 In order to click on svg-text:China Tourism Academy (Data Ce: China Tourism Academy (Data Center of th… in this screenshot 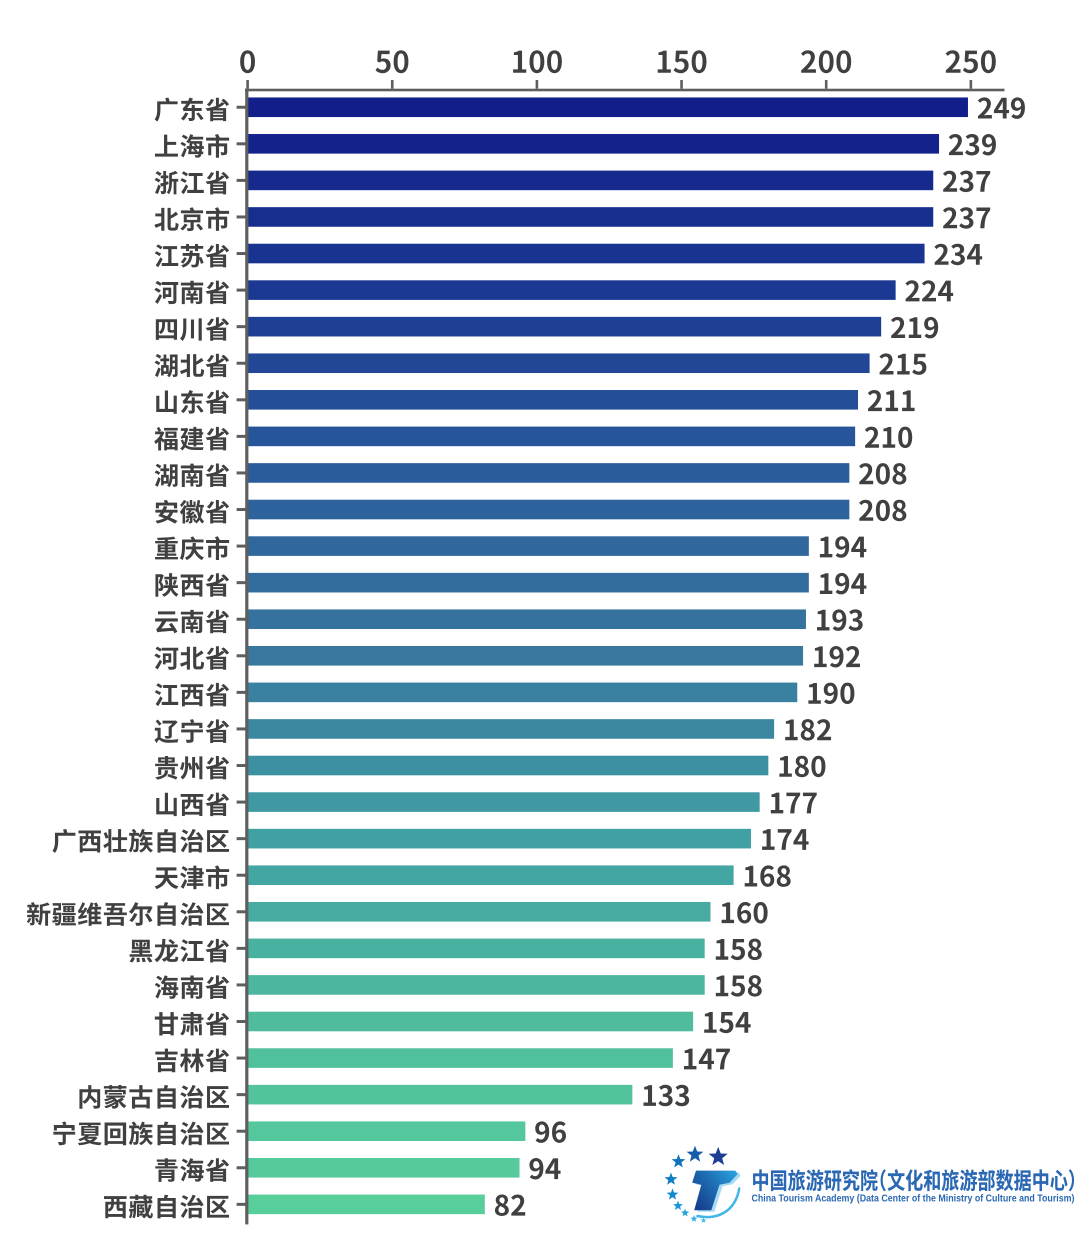, I will do `click(913, 1198)`.